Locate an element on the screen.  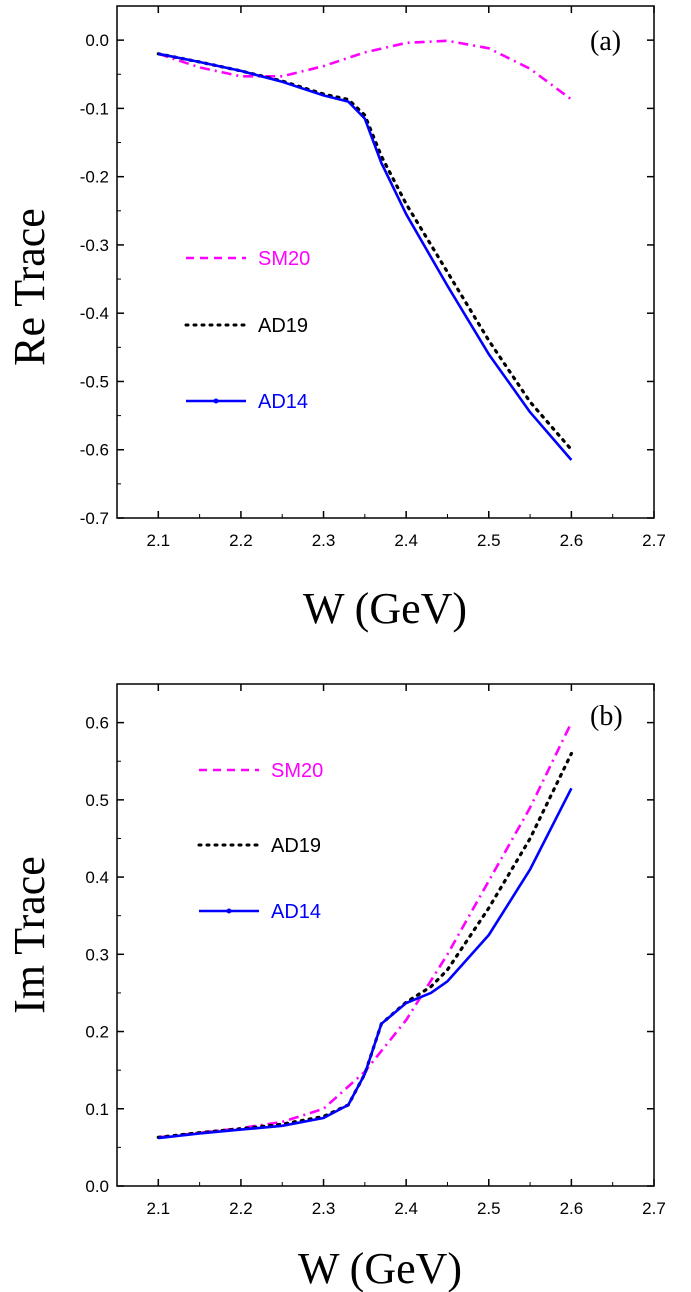
y-axis-title: Im Trace is located at coordinates (29, 935).